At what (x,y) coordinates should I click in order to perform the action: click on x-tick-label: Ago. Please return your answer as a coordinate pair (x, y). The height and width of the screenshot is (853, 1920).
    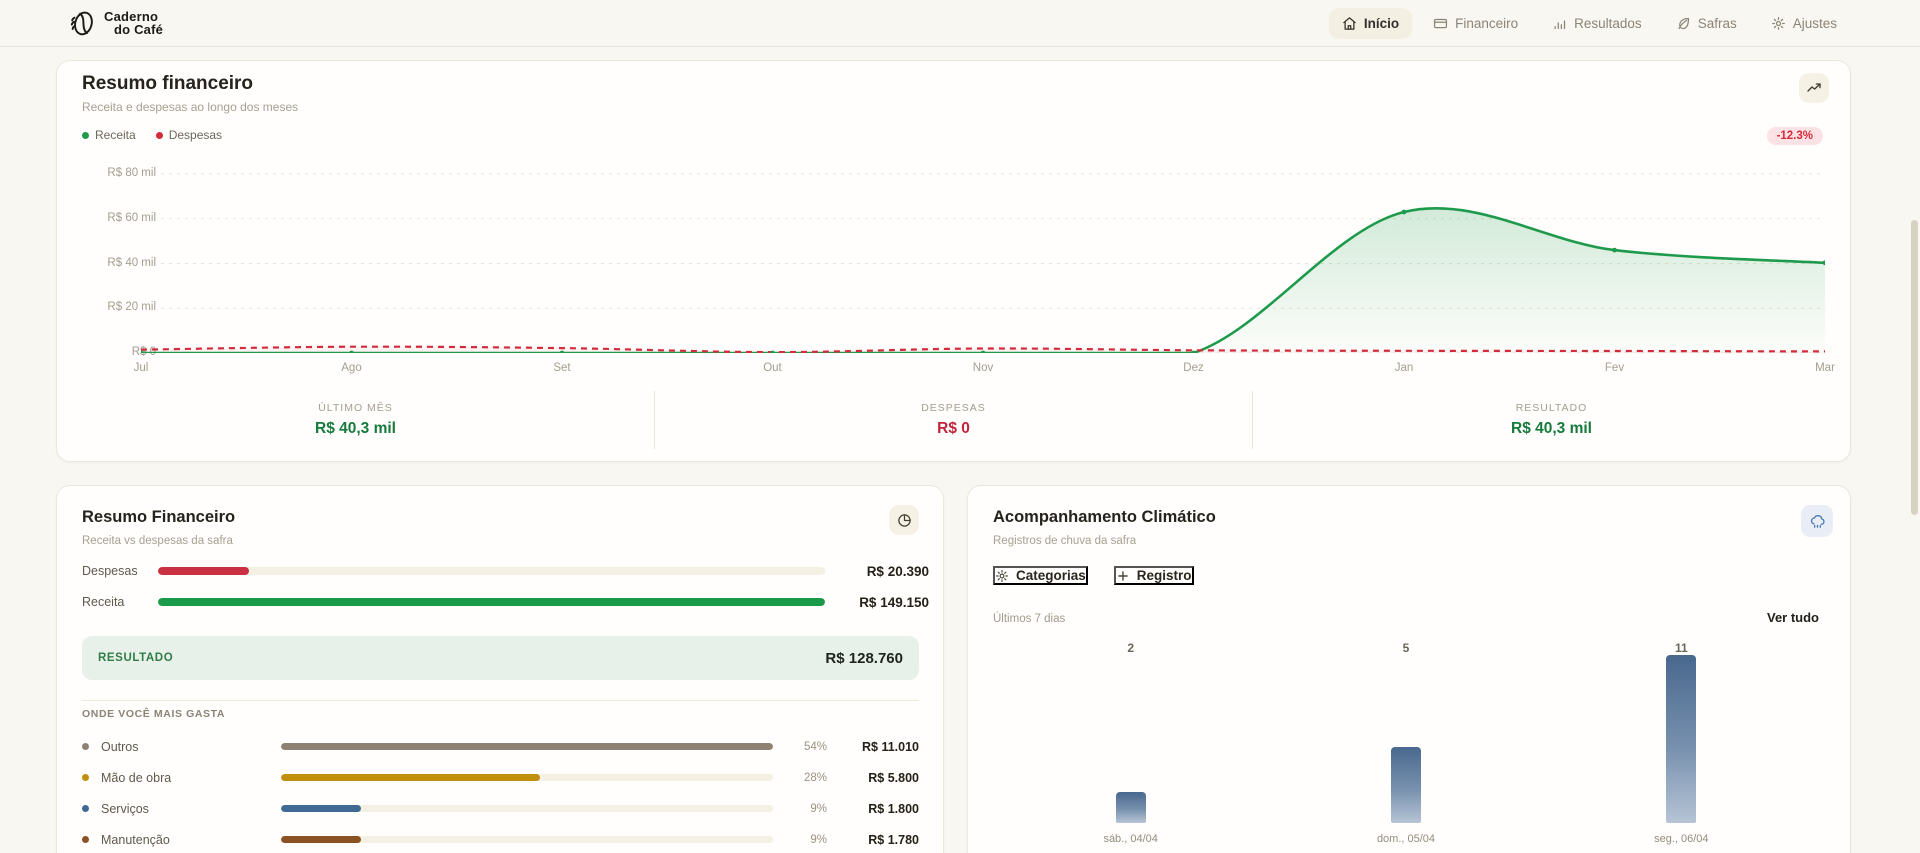
    Looking at the image, I should click on (351, 368).